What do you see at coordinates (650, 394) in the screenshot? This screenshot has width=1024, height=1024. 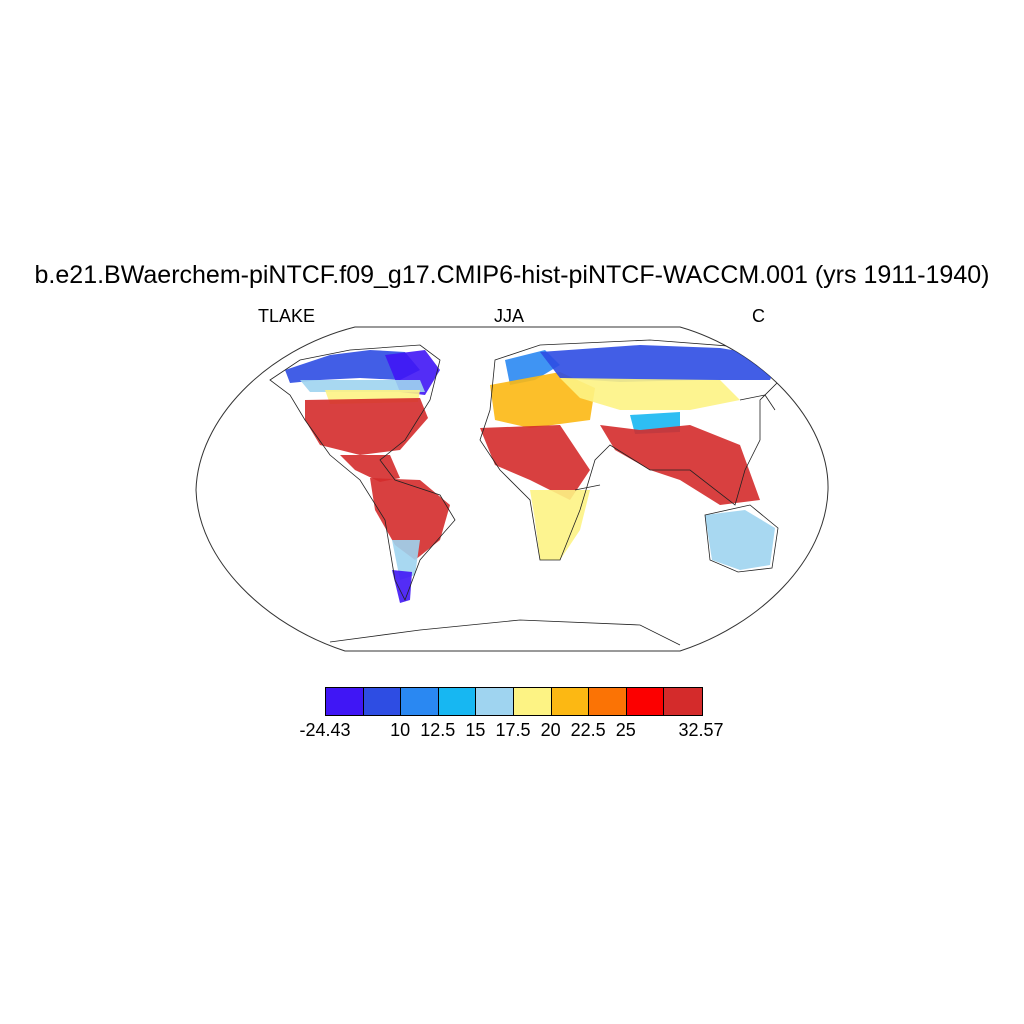 I see `region-central-asia` at bounding box center [650, 394].